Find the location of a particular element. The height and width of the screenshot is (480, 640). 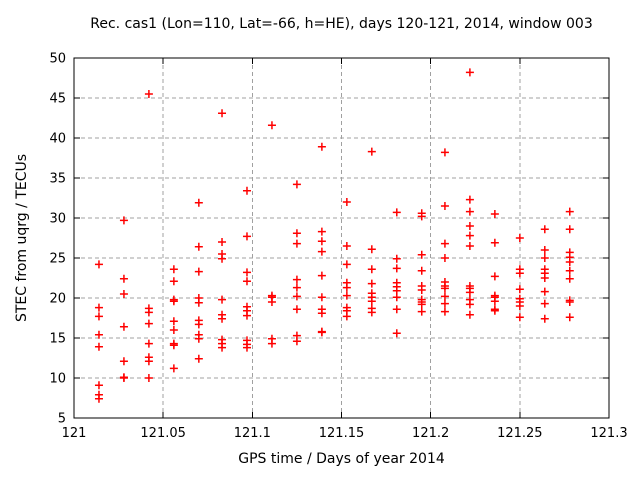

y-tick-label: 50 is located at coordinates (57, 59).